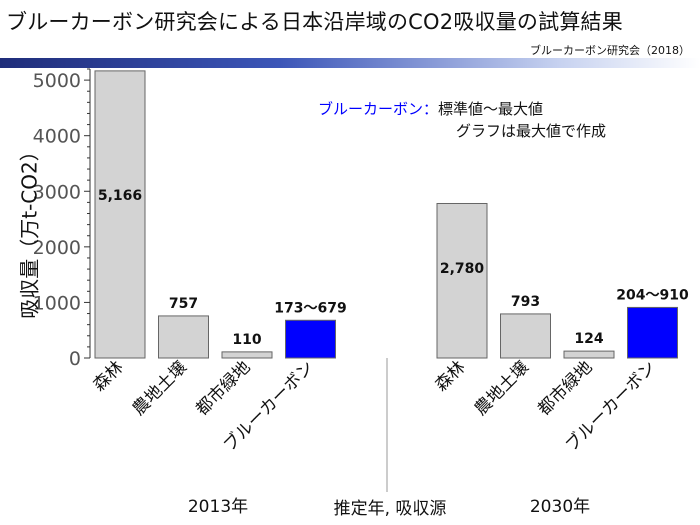 The height and width of the screenshot is (525, 700). Describe the element at coordinates (462, 269) in the screenshot. I see `data-label: 2,780` at that location.